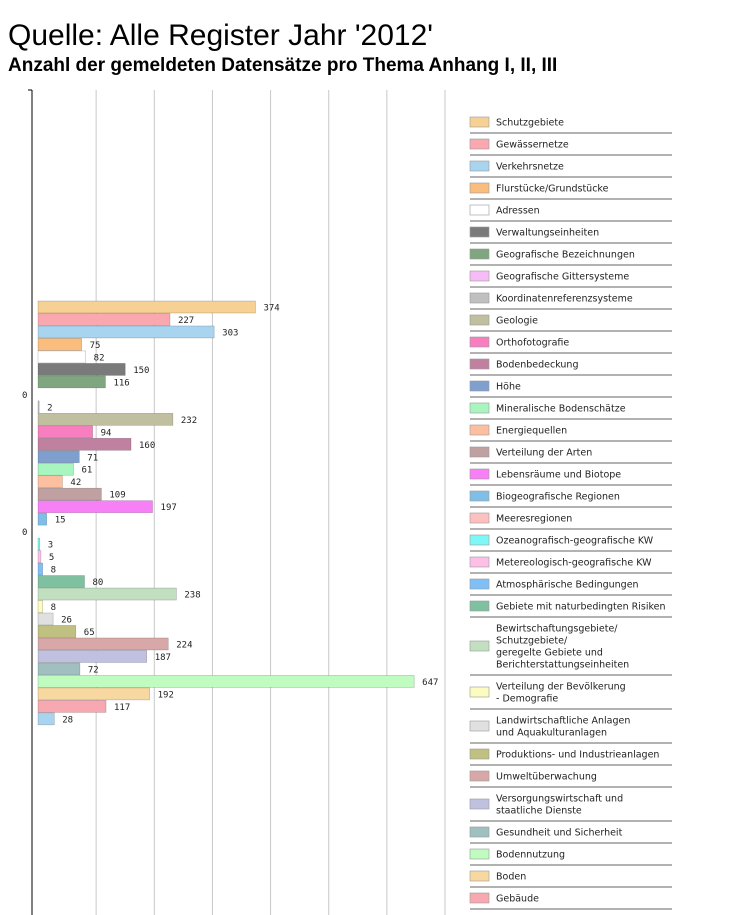 This screenshot has height=915, width=748. Describe the element at coordinates (99, 358) in the screenshot. I see `value-label: 82` at that location.